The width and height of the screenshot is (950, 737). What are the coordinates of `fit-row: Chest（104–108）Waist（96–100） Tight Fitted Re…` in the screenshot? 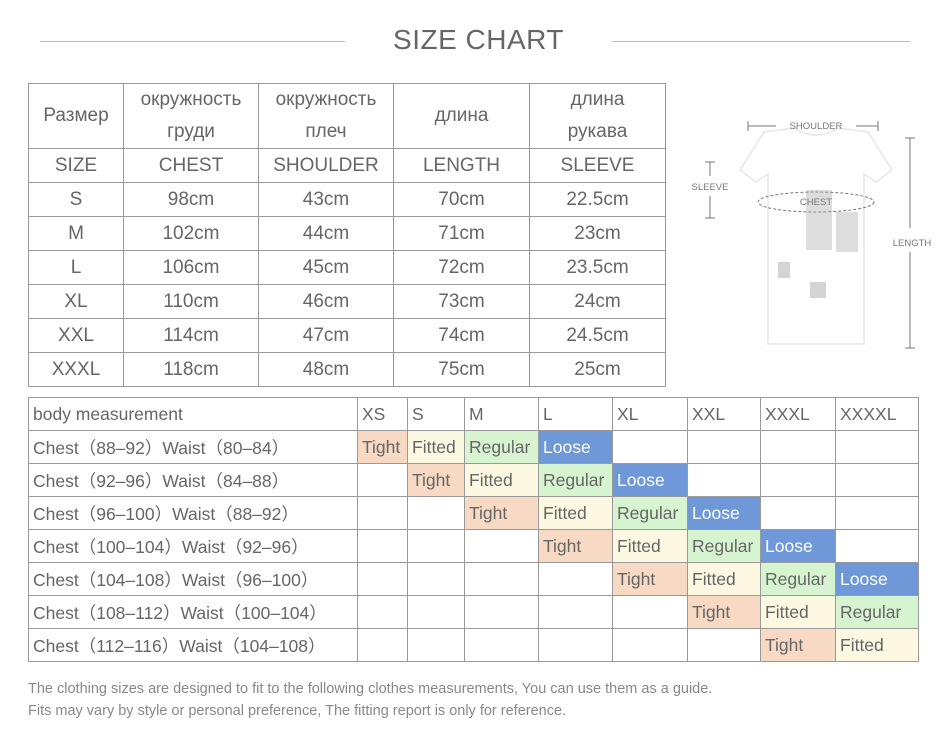 It's located at (473, 579).